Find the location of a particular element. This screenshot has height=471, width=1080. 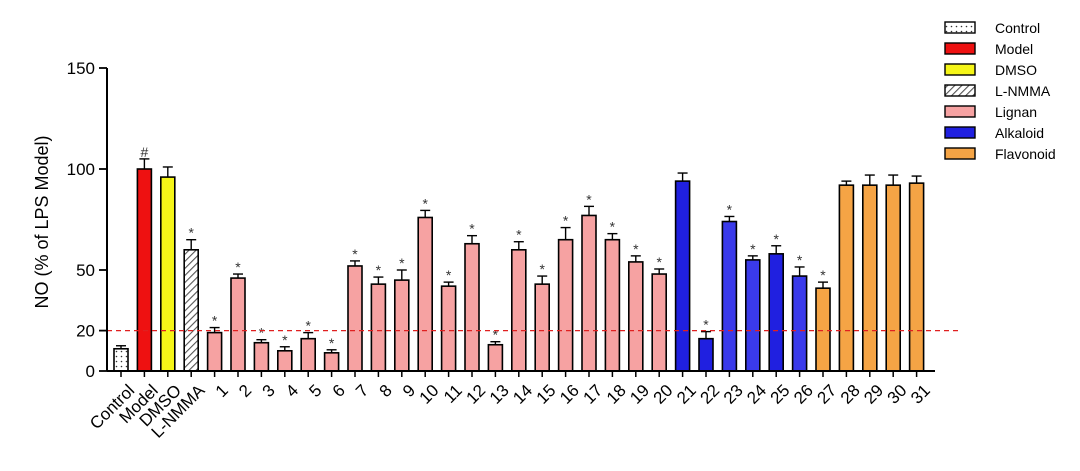

significance-mark-4: * is located at coordinates (285, 340).